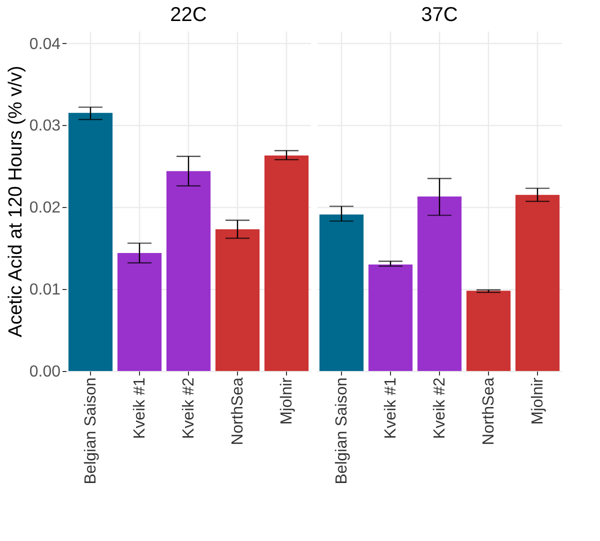 Image resolution: width=600 pixels, height=541 pixels. Describe the element at coordinates (45, 290) in the screenshot. I see `y-tick-label: 0.01` at that location.